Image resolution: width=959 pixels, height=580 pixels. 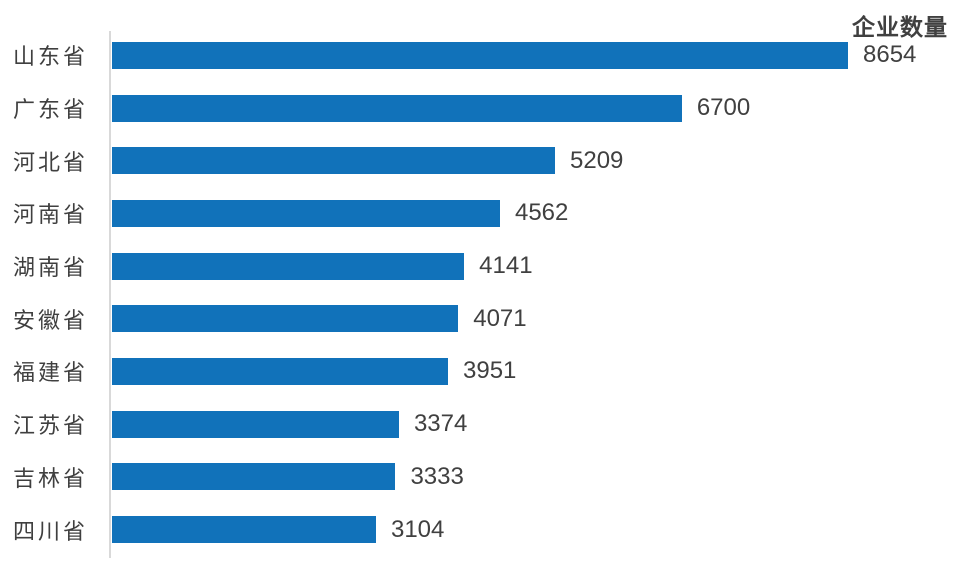 I want to click on category-label: 山东省, so click(x=51, y=58).